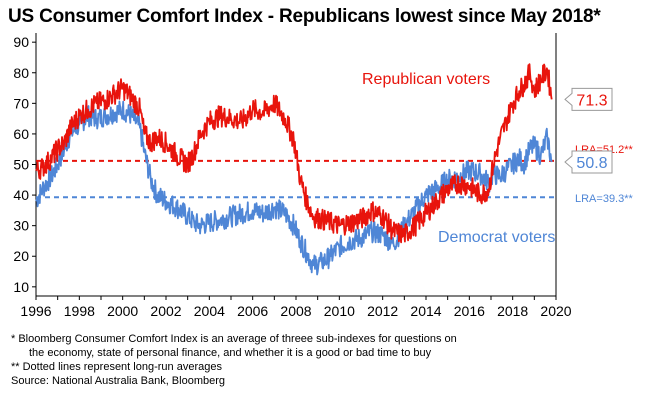 The image size is (650, 401). Describe the element at coordinates (604, 199) in the screenshot. I see `democrat-average-label: LRA=39.3**` at that location.